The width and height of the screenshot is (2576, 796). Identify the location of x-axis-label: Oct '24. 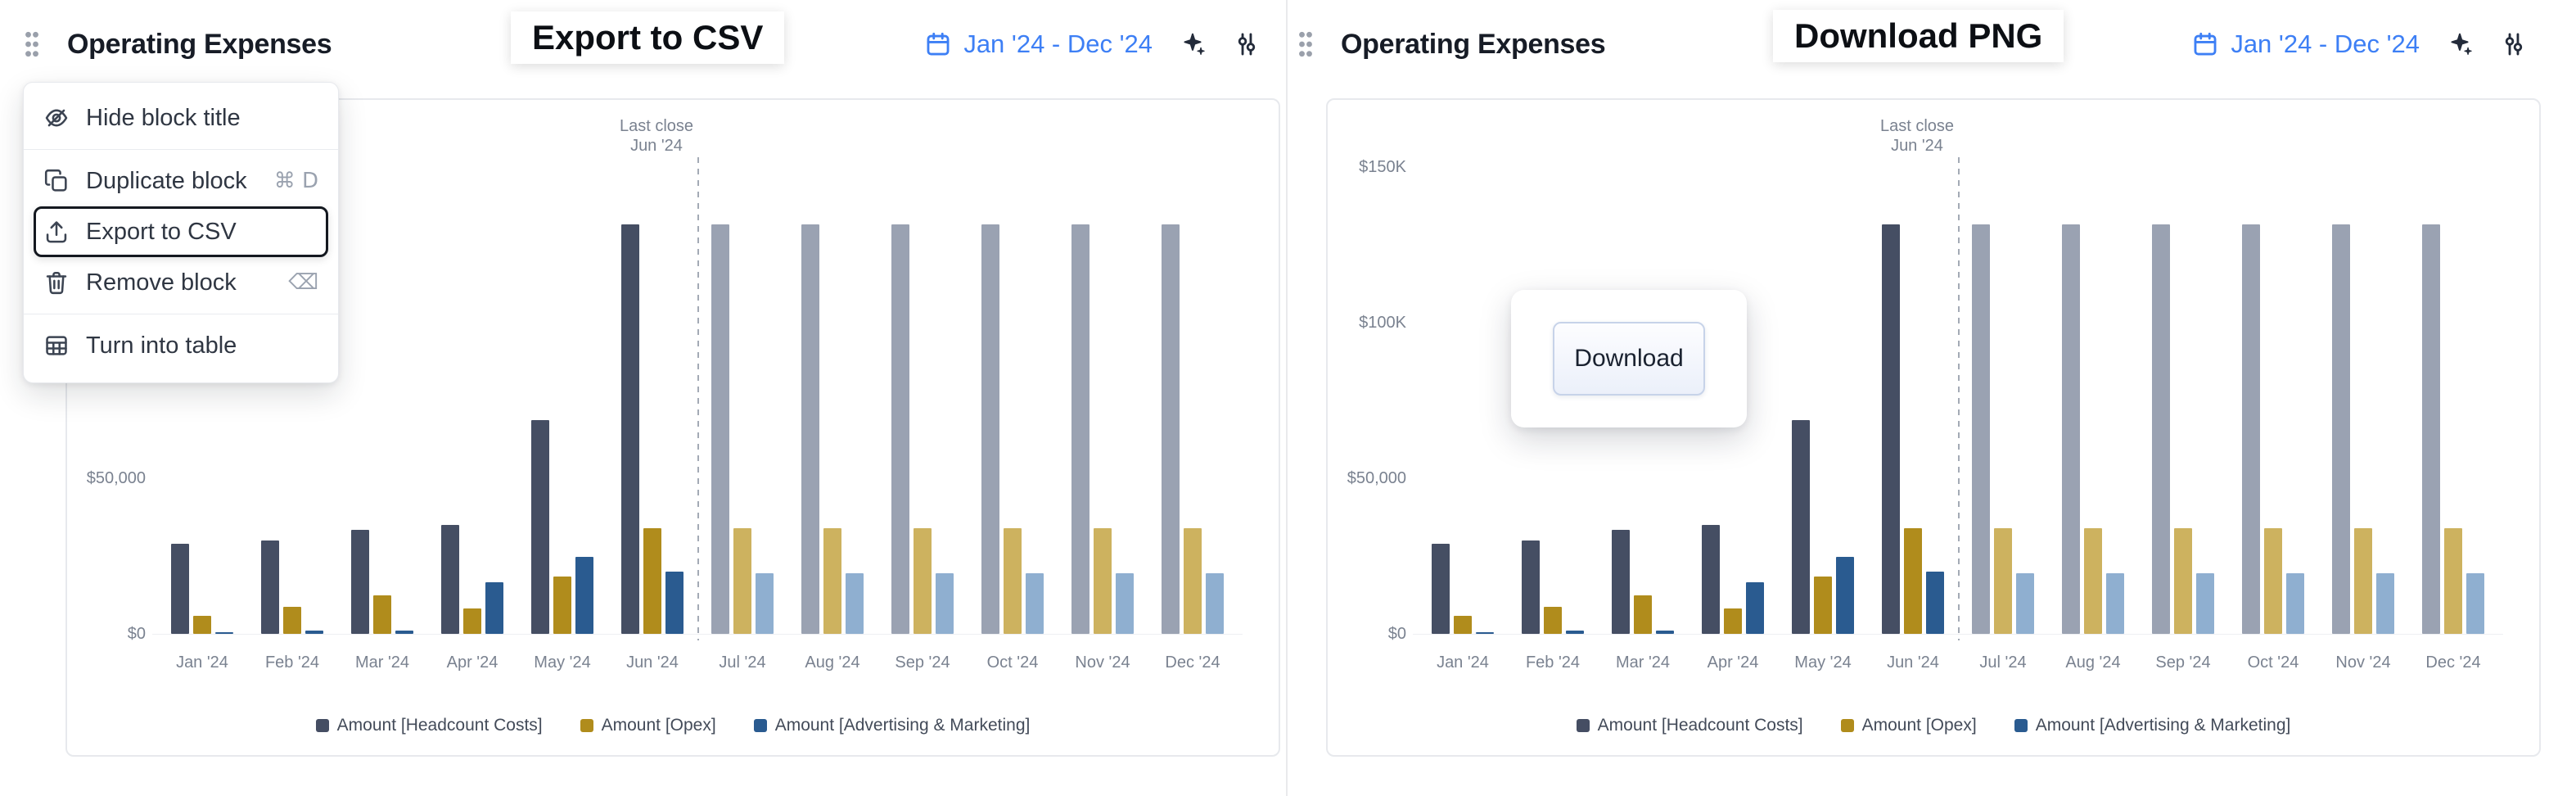
(2273, 663).